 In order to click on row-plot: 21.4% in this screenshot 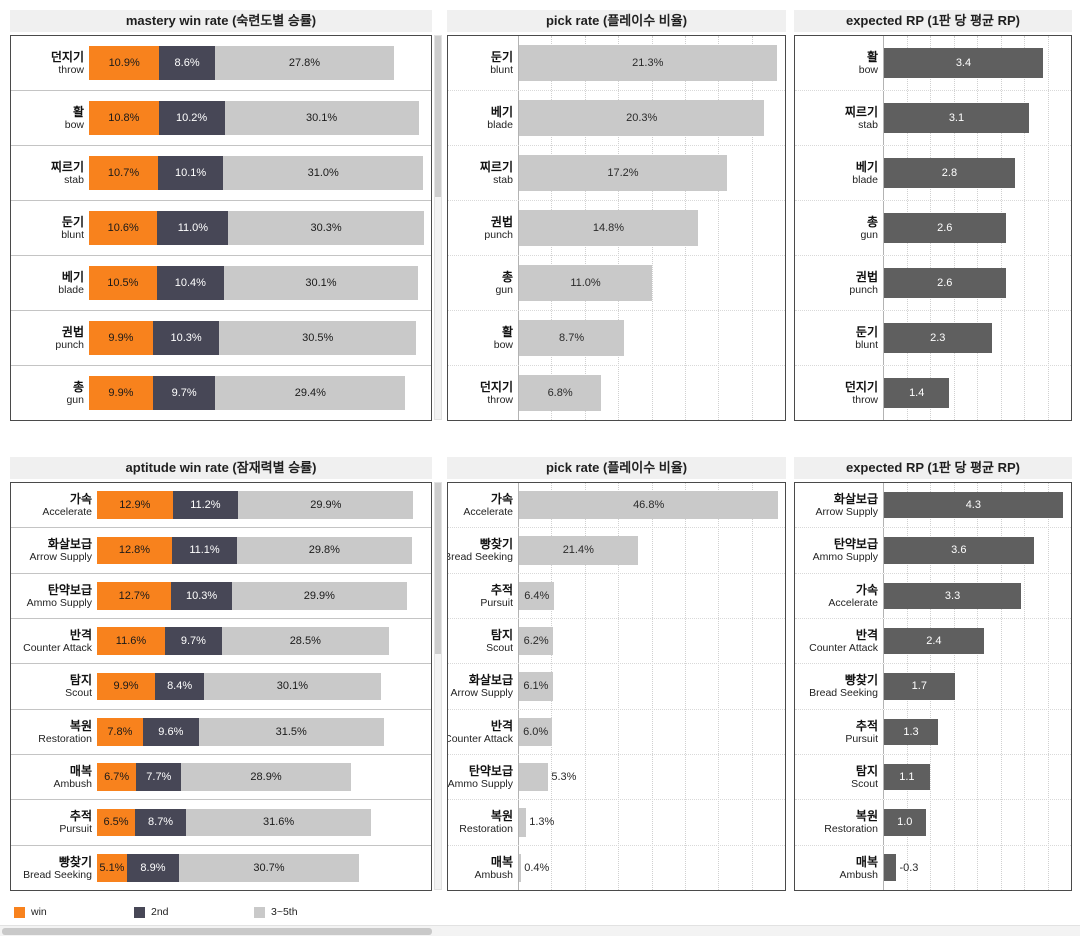, I will do `click(651, 550)`.